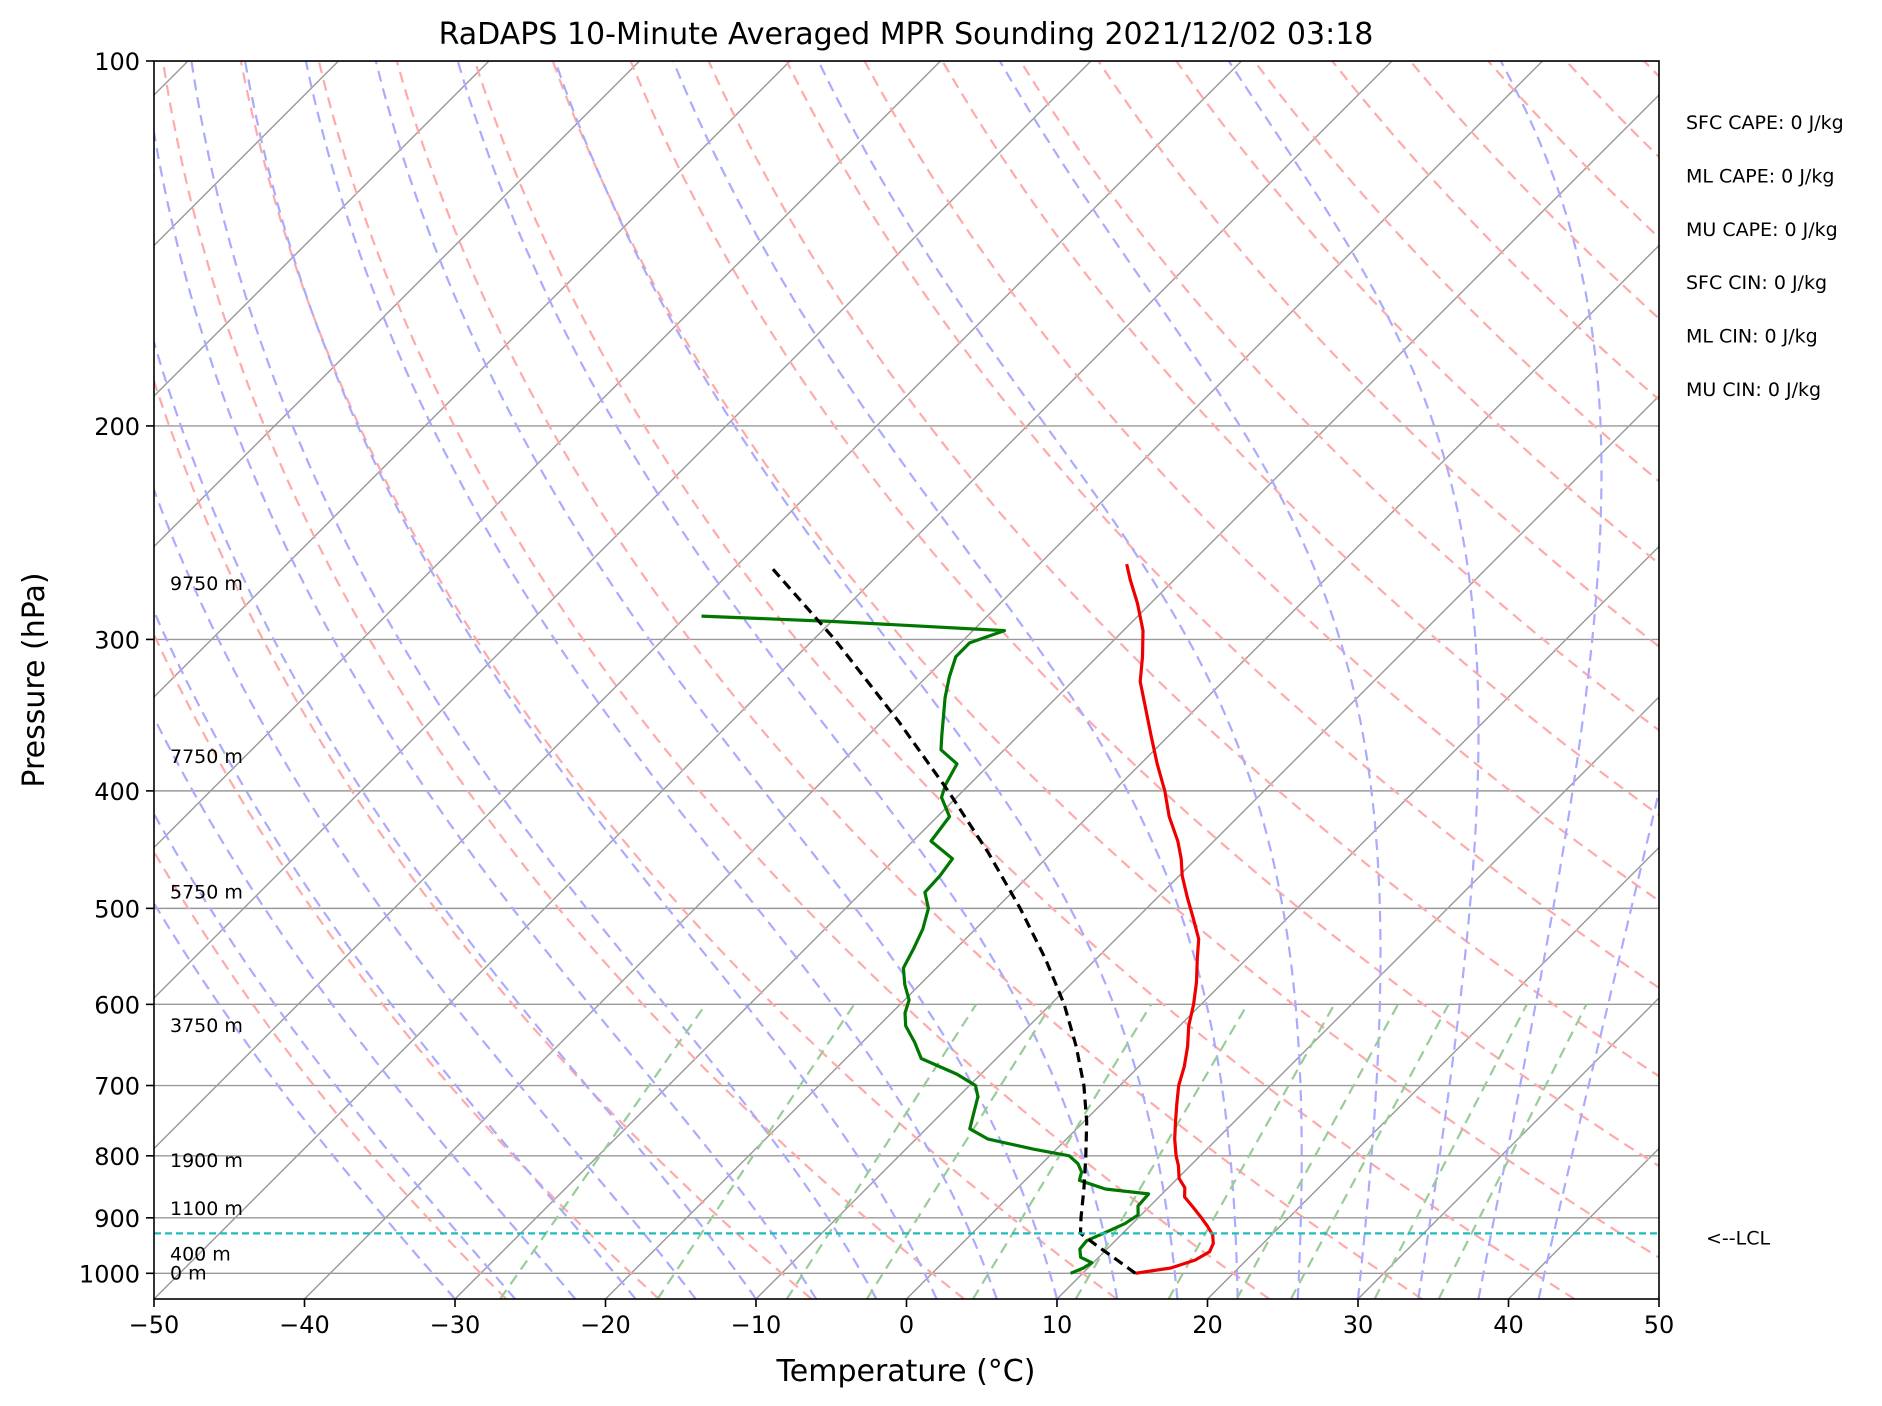 This screenshot has width=1882, height=1406. What do you see at coordinates (1170, 919) in the screenshot?
I see `temperature-profile-line` at bounding box center [1170, 919].